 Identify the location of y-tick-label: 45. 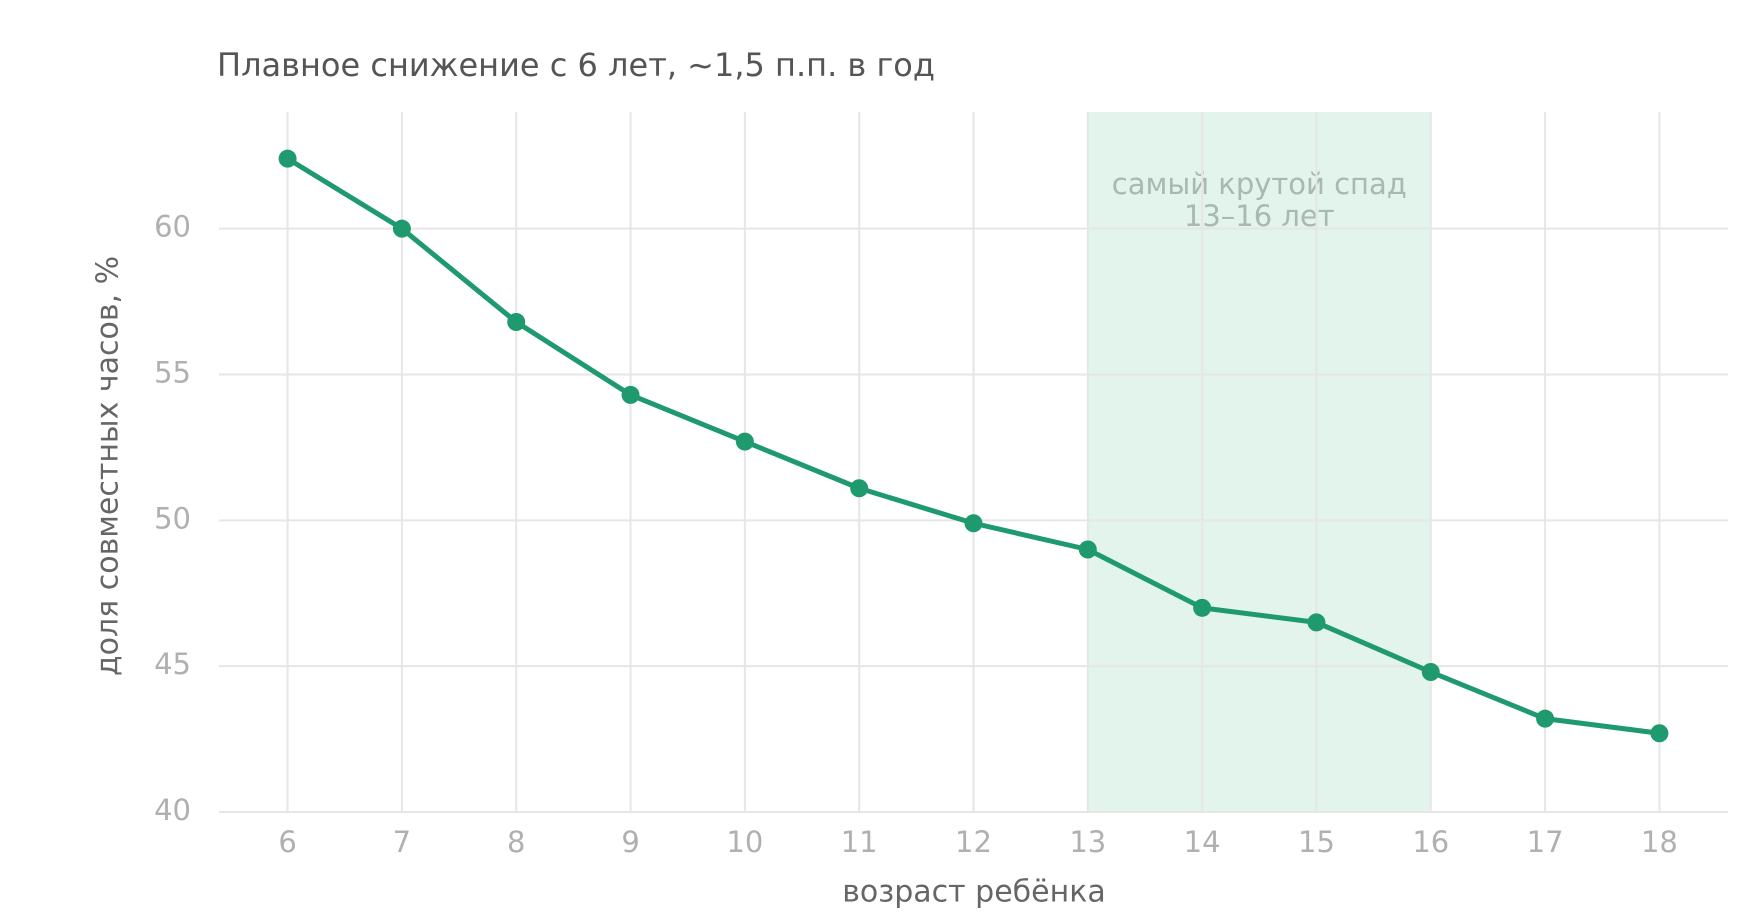
(172, 664).